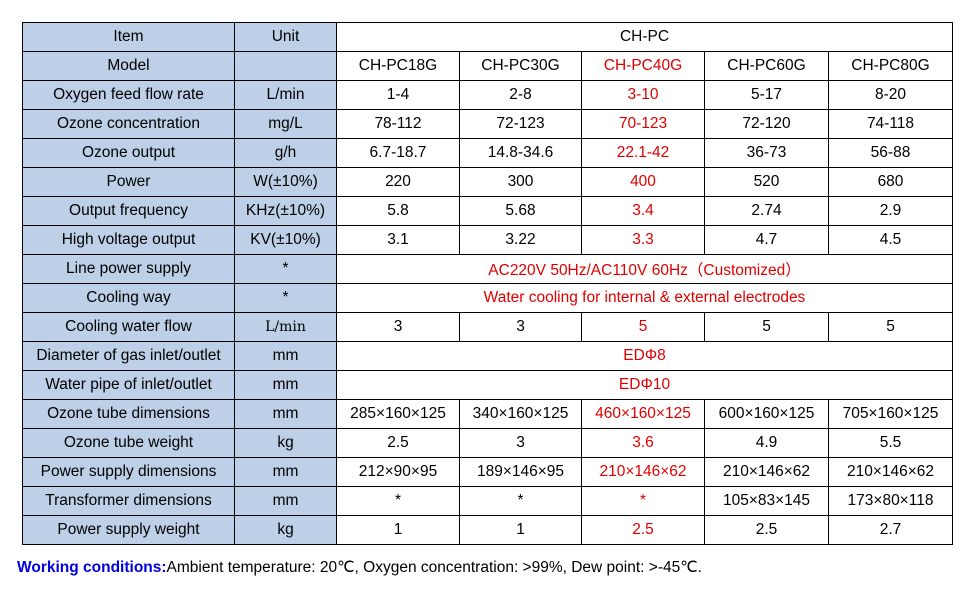 This screenshot has height=597, width=979. What do you see at coordinates (890, 153) in the screenshot?
I see `value-cell: 56-88` at bounding box center [890, 153].